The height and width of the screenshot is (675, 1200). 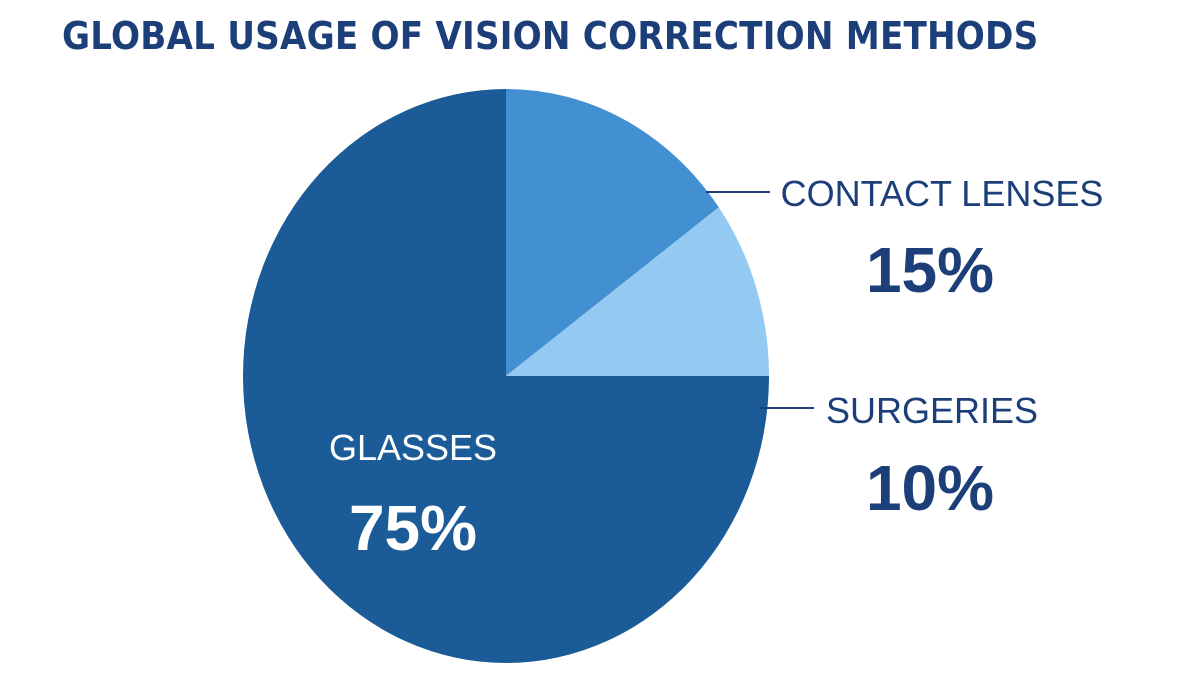 What do you see at coordinates (930, 270) in the screenshot?
I see `slice-value-contact-lenses: 15%` at bounding box center [930, 270].